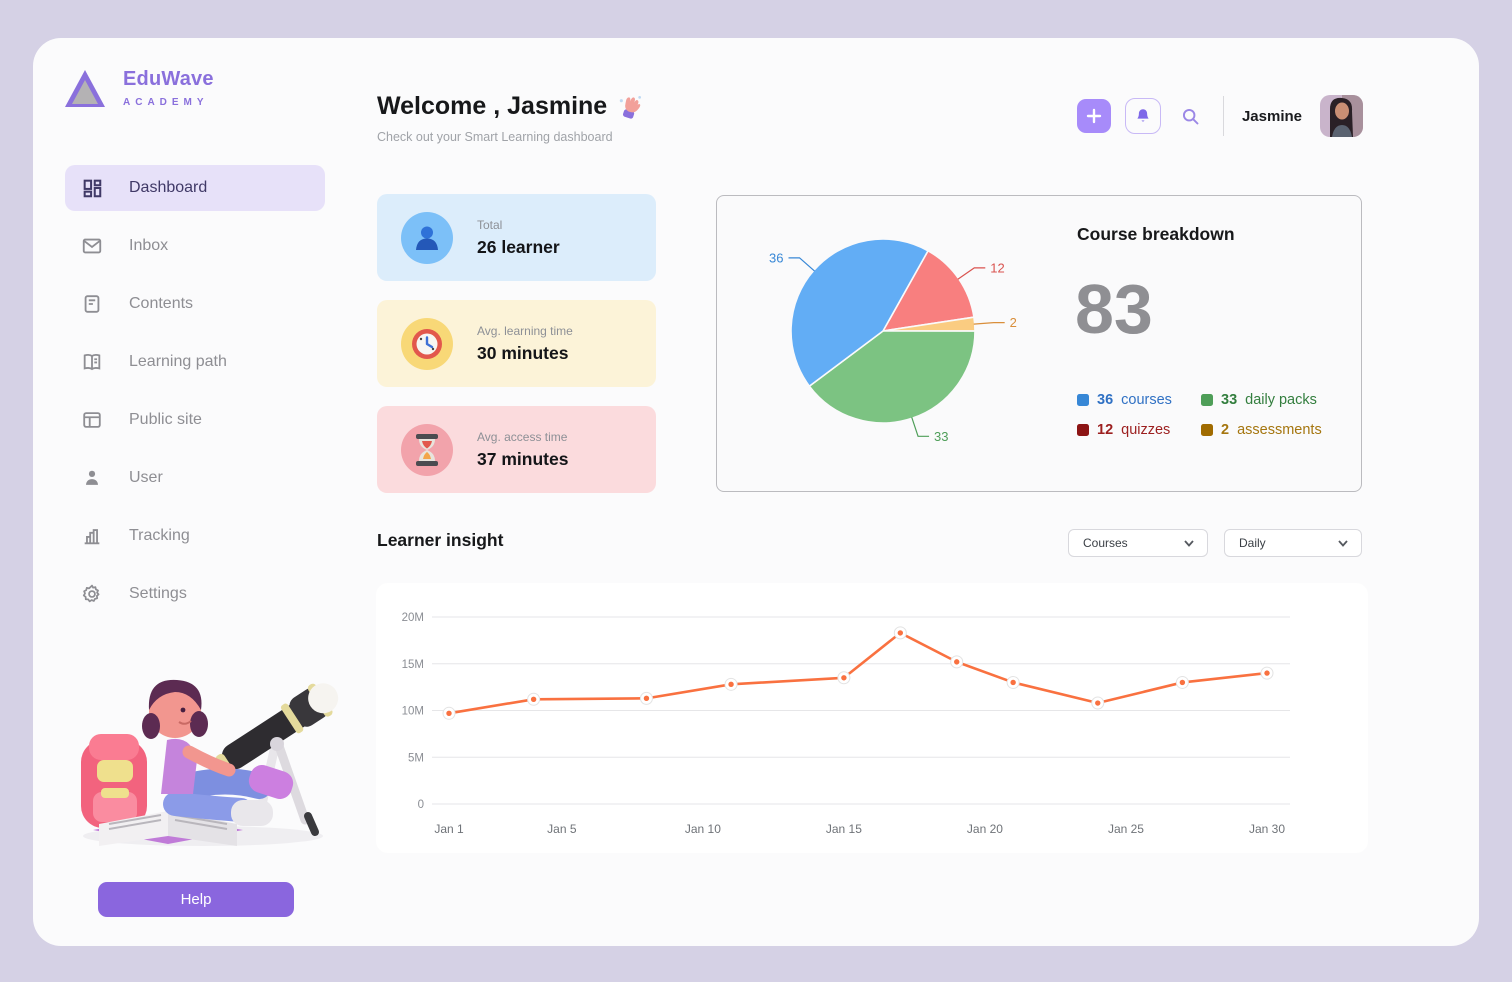 Image resolution: width=1512 pixels, height=982 pixels. I want to click on stat-card-avg-learning-time: Avg. learning time 30 minutes, so click(516, 343).